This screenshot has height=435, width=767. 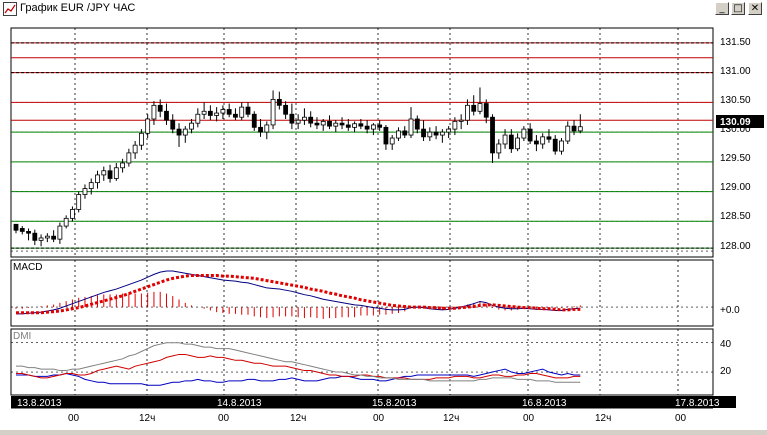 What do you see at coordinates (735, 158) in the screenshot?
I see `price-tick-label: 129.50` at bounding box center [735, 158].